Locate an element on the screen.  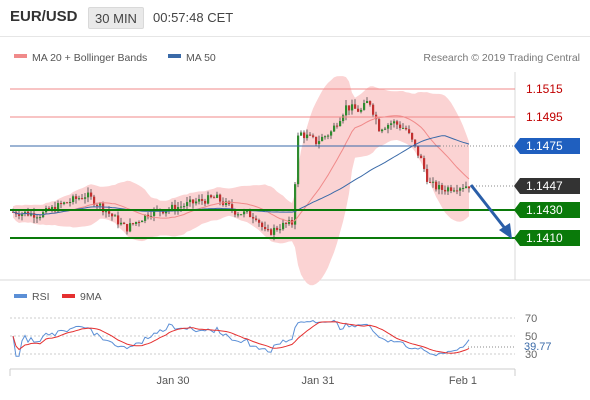
level-label-1515: 1.1515 is located at coordinates (549, 89).